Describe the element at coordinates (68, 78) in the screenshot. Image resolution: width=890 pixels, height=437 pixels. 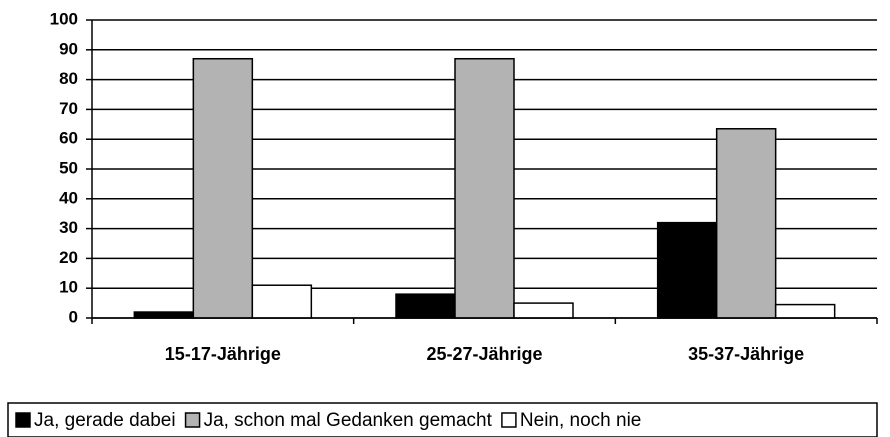
I see `y-tick-label: 80` at that location.